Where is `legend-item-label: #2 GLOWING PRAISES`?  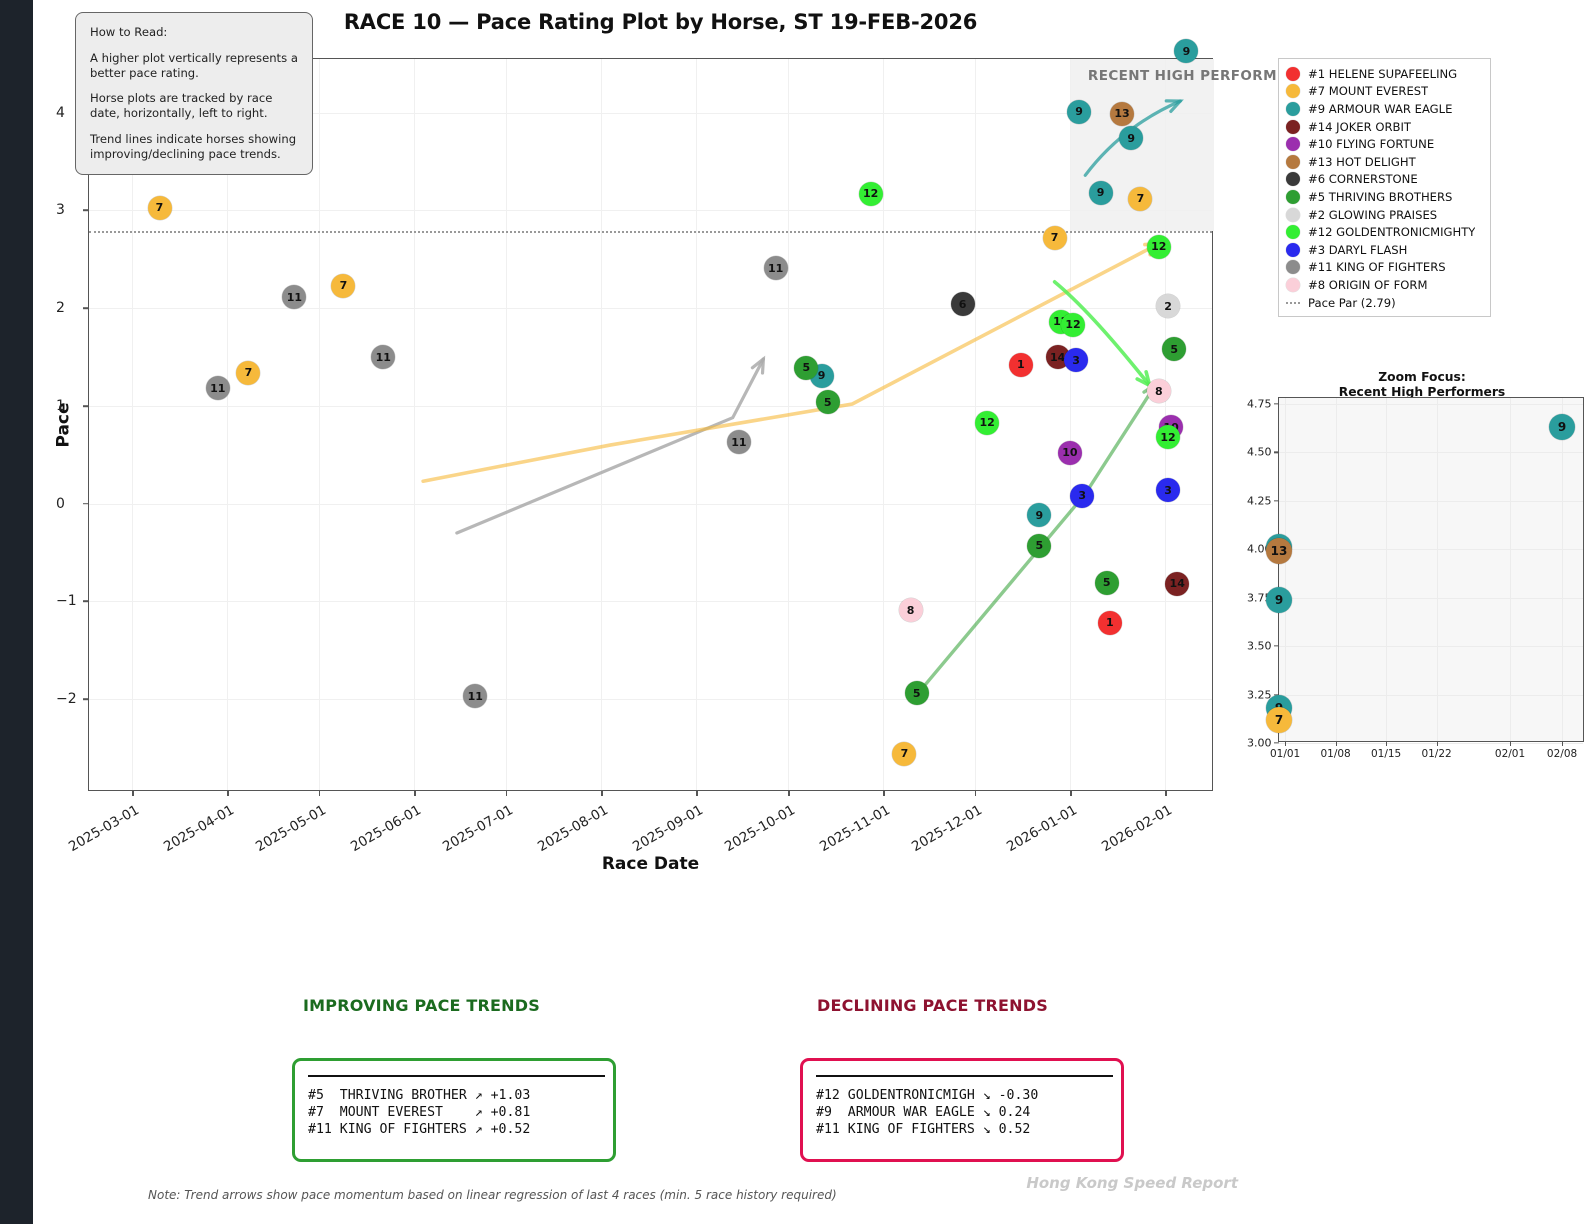 legend-item-label: #2 GLOWING PRAISES is located at coordinates (1373, 214).